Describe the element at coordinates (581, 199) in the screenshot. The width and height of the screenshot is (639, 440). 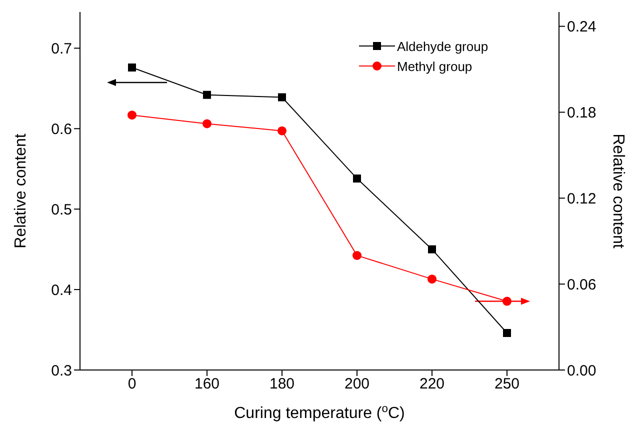
I see `y2-tick-label: 0.12` at that location.